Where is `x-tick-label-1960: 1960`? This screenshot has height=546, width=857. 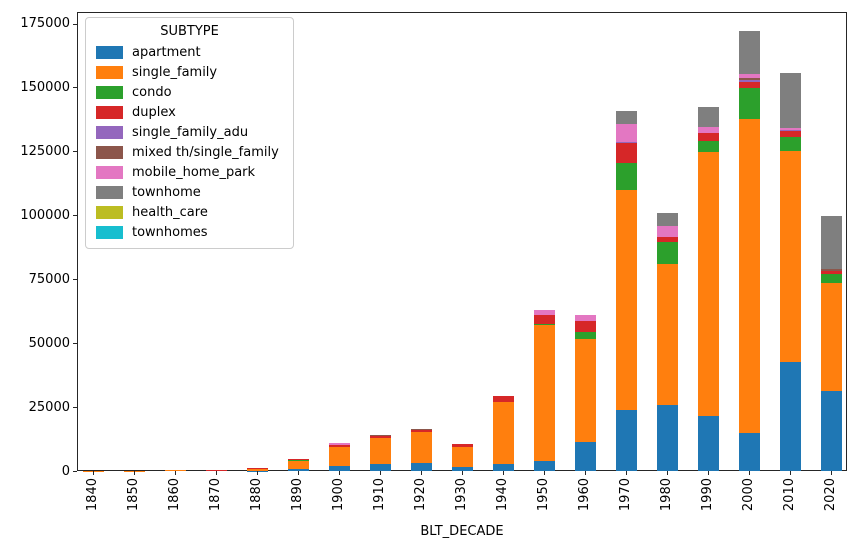
x-tick-label-1960: 1960 is located at coordinates (584, 495).